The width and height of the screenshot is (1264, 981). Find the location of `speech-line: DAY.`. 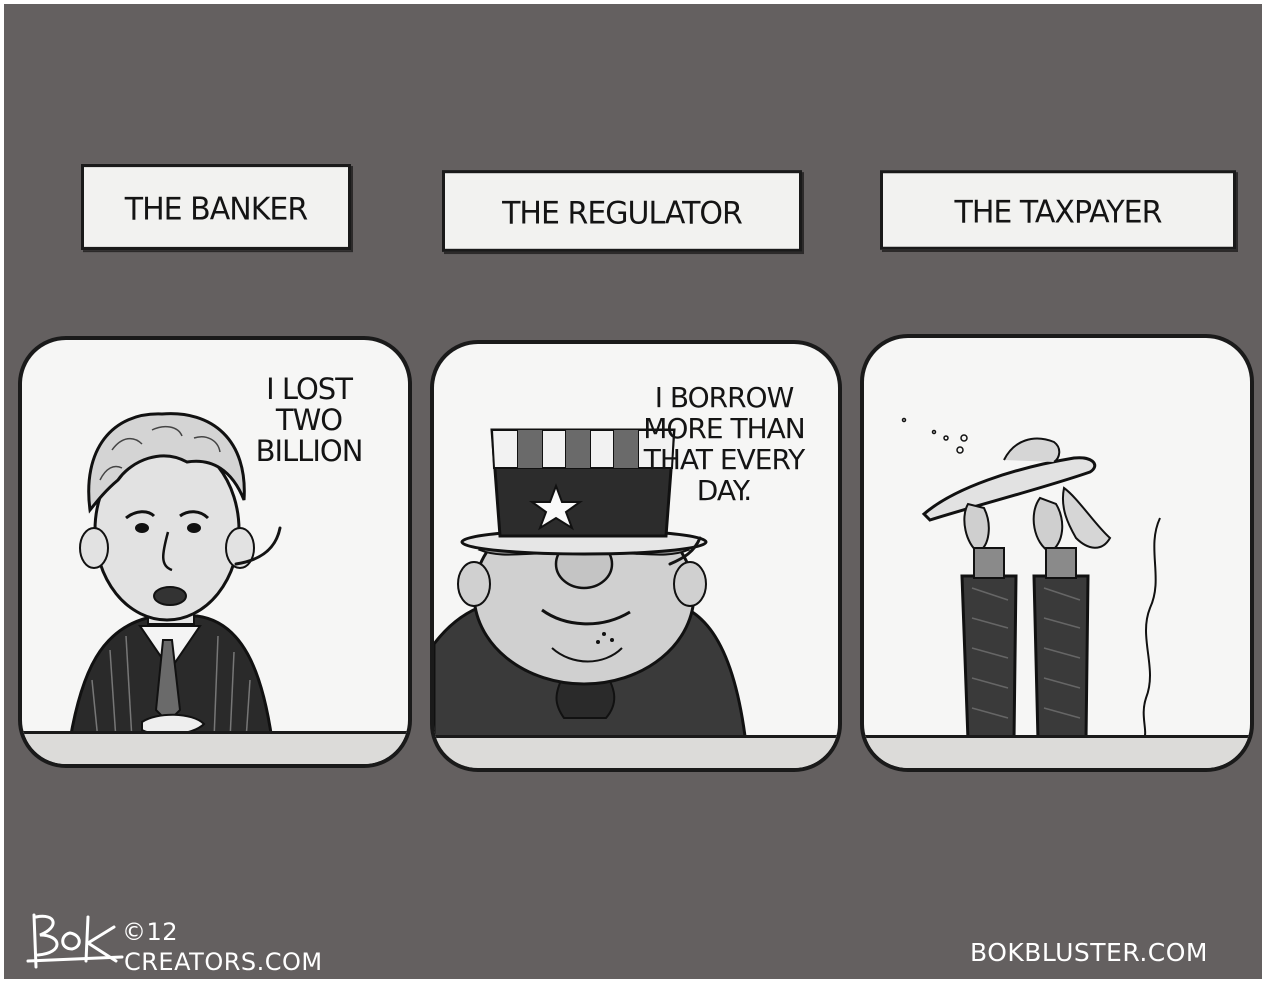

speech-line: DAY. is located at coordinates (724, 490).